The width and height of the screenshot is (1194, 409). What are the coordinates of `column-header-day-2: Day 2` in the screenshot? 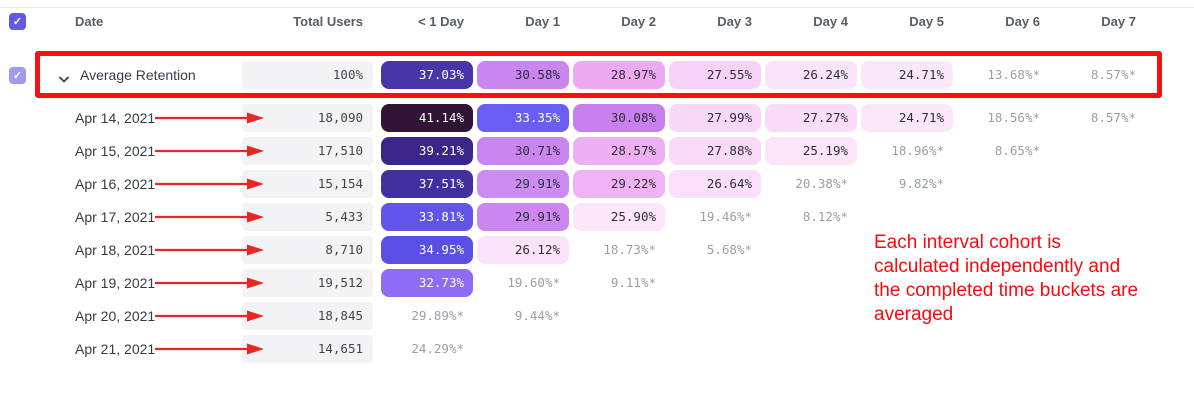 It's located at (638, 21).